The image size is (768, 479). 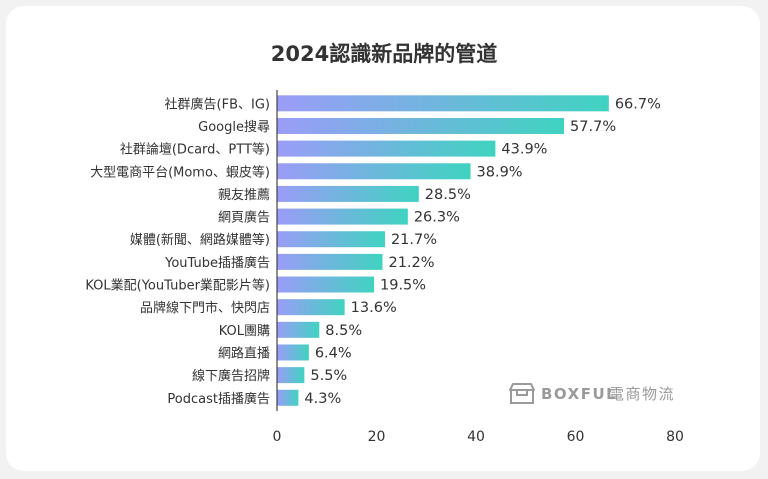 What do you see at coordinates (234, 127) in the screenshot?
I see `category-label: Google搜尋` at bounding box center [234, 127].